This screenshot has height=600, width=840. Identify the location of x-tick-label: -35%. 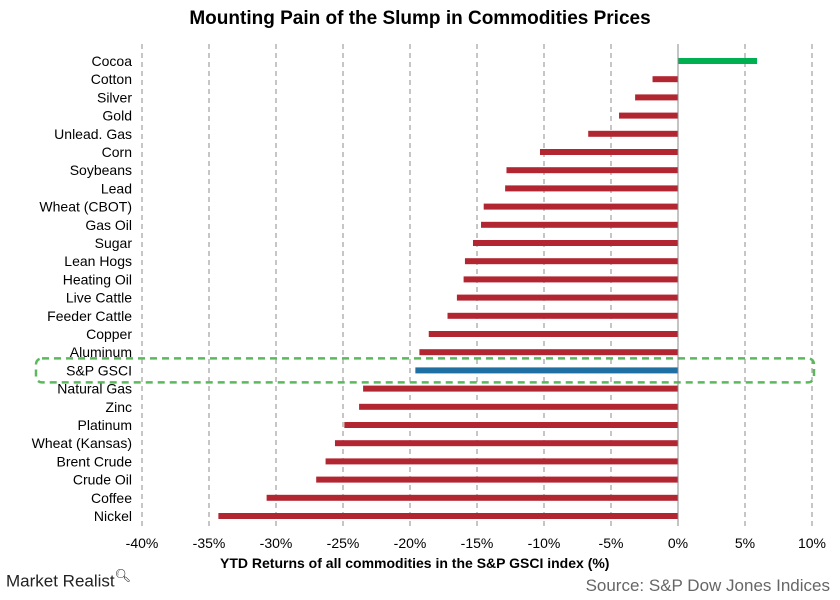
(209, 543).